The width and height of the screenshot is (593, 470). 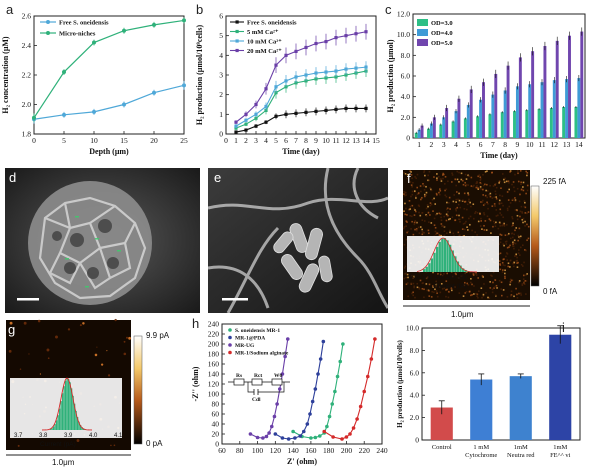 I want to click on hist-fit-f, so click(x=447, y=255).